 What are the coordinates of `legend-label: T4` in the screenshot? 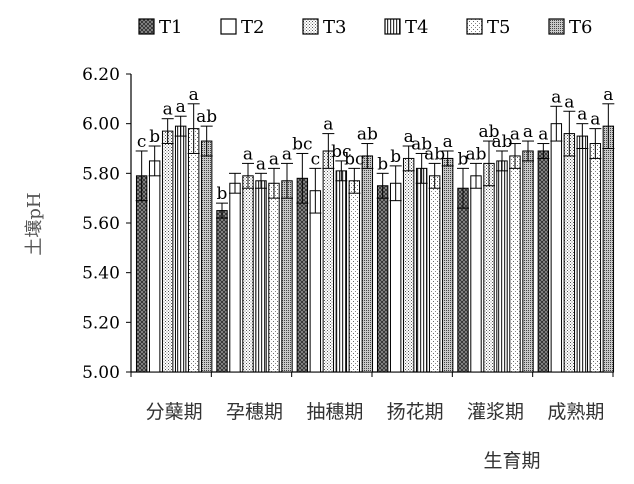 It's located at (416, 27).